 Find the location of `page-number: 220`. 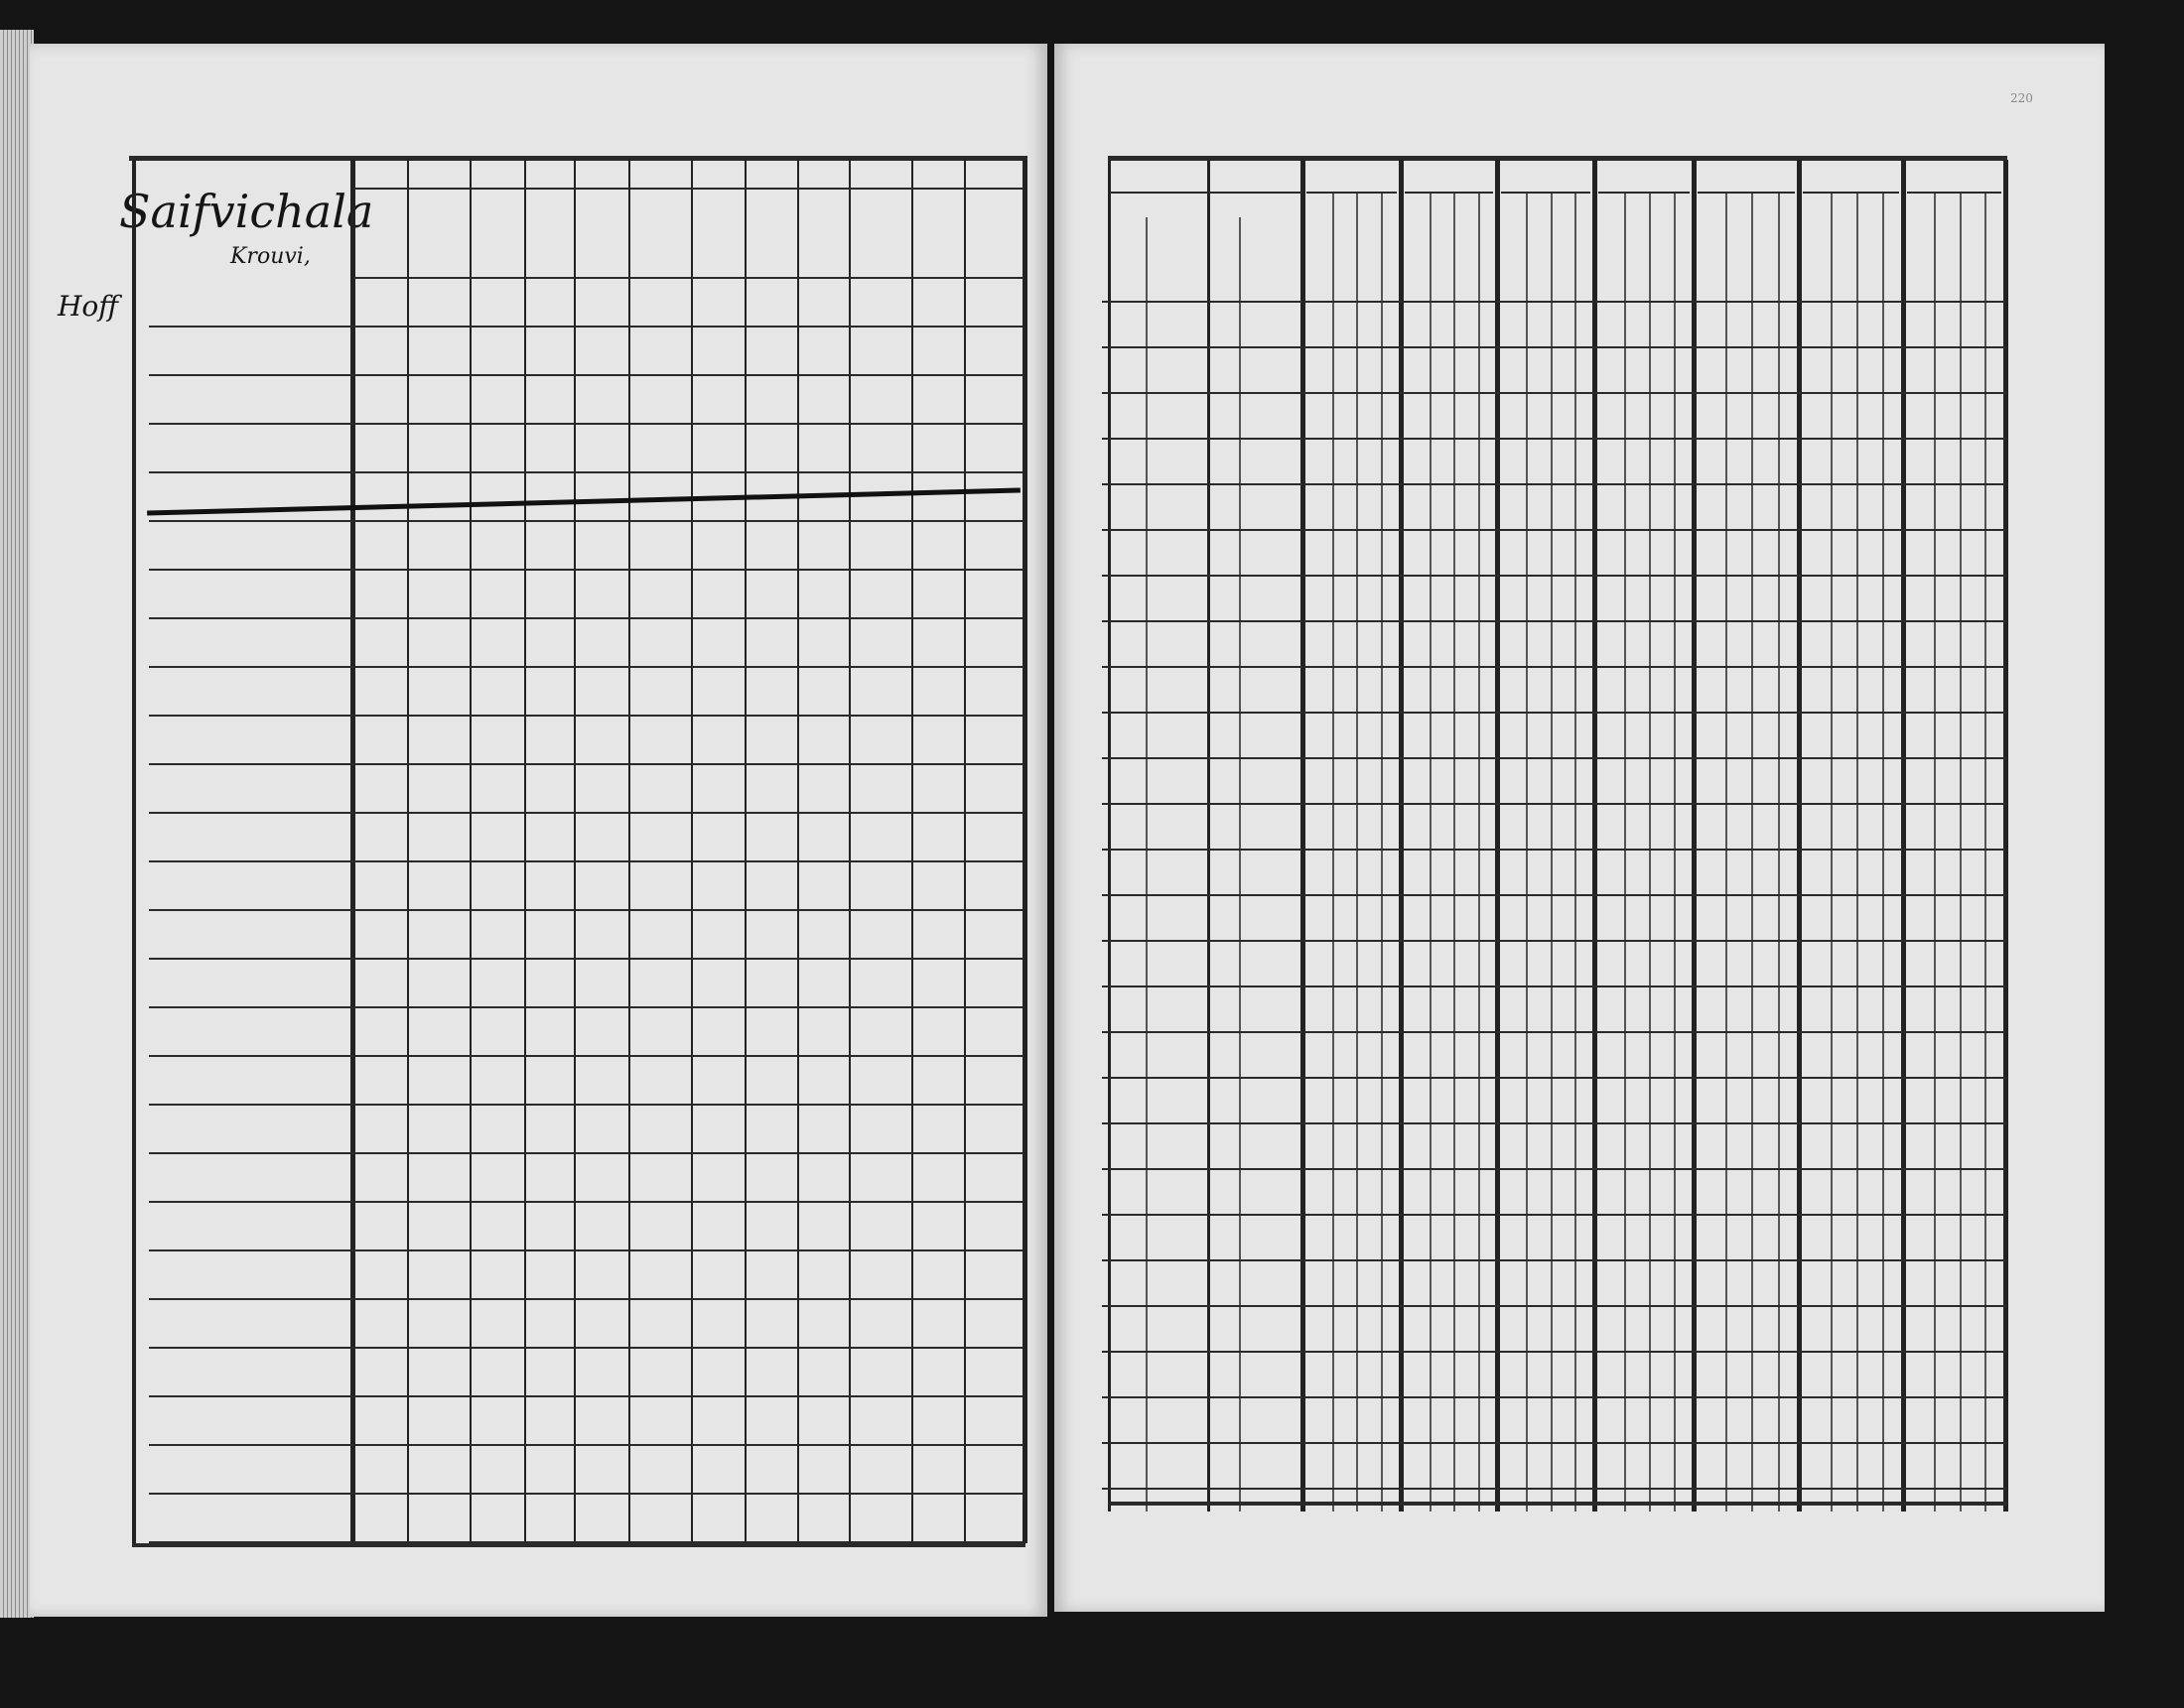

page-number: 220 is located at coordinates (2021, 98).